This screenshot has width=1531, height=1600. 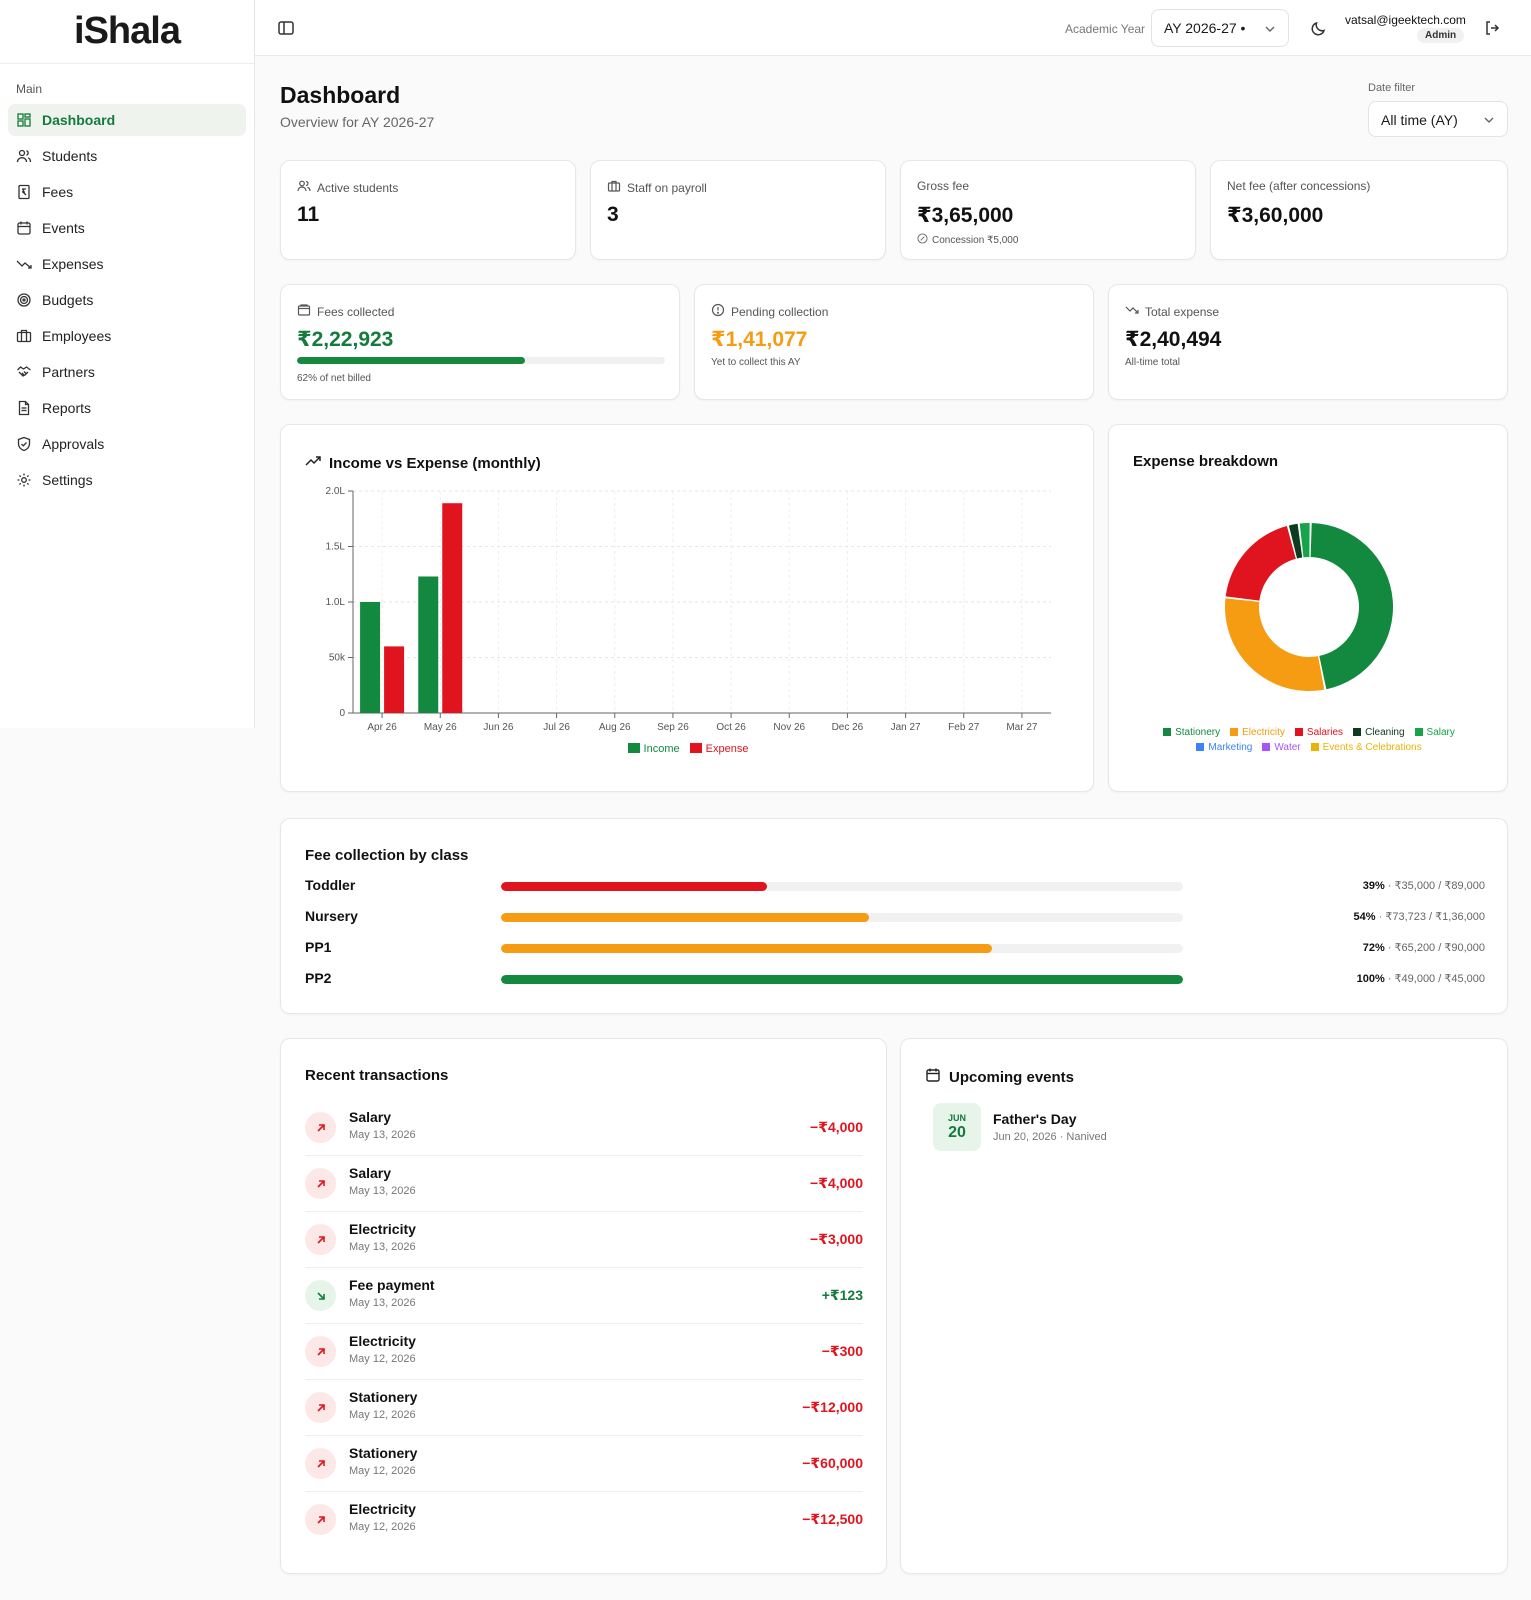 What do you see at coordinates (1440, 732) in the screenshot?
I see `legend-label: Salary` at bounding box center [1440, 732].